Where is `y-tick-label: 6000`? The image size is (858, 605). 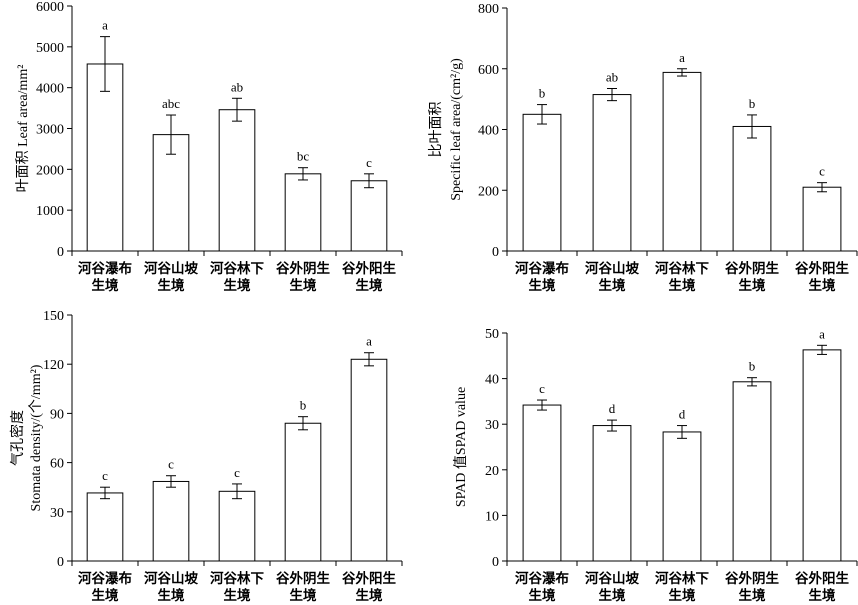 y-tick-label: 6000 is located at coordinates (50, 7).